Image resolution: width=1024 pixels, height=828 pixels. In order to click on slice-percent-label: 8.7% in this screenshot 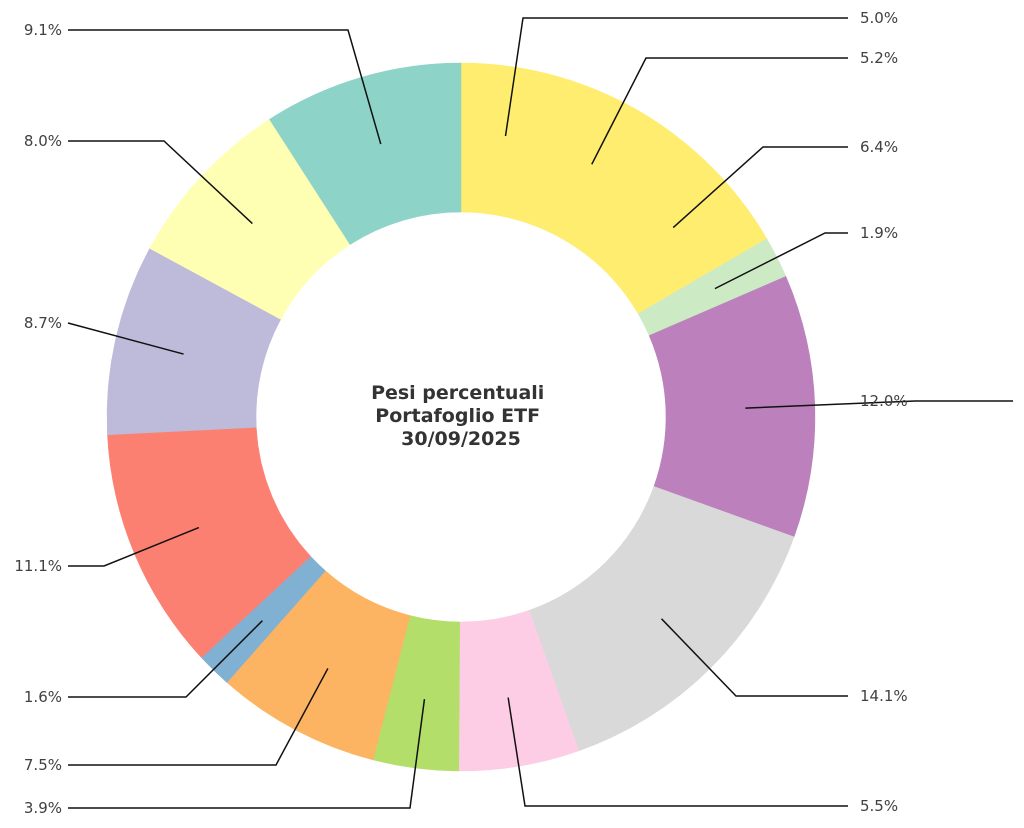, I will do `click(43, 323)`.